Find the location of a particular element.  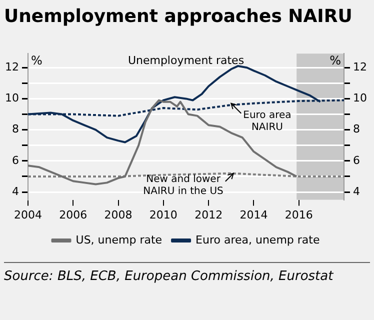

y2-tick-label: 12 is located at coordinates (360, 67).